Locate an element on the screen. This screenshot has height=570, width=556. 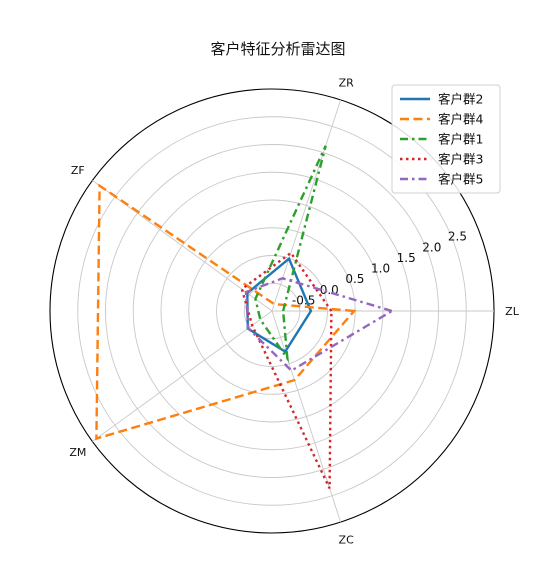
radial-tick-labels: -0.50.00.51.01.52.02.5 is located at coordinates (379, 269).